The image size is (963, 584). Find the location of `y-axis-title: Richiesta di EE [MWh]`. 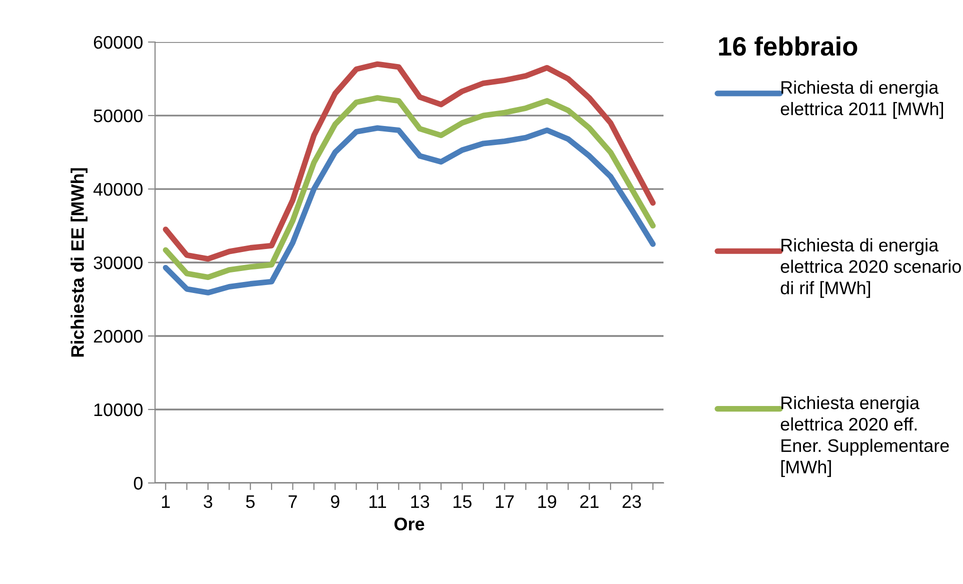

y-axis-title: Richiesta di EE [MWh] is located at coordinates (79, 262).